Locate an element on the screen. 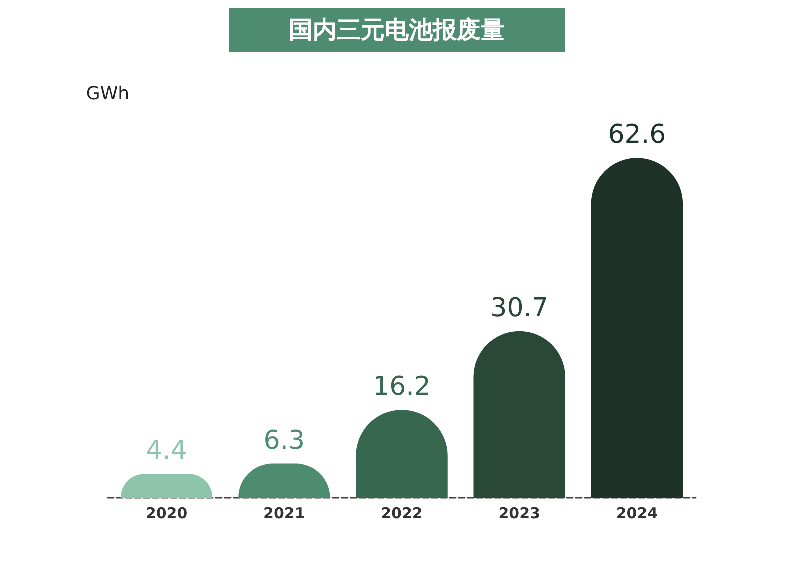 The image size is (794, 568). data-label: 30.7 is located at coordinates (519, 308).